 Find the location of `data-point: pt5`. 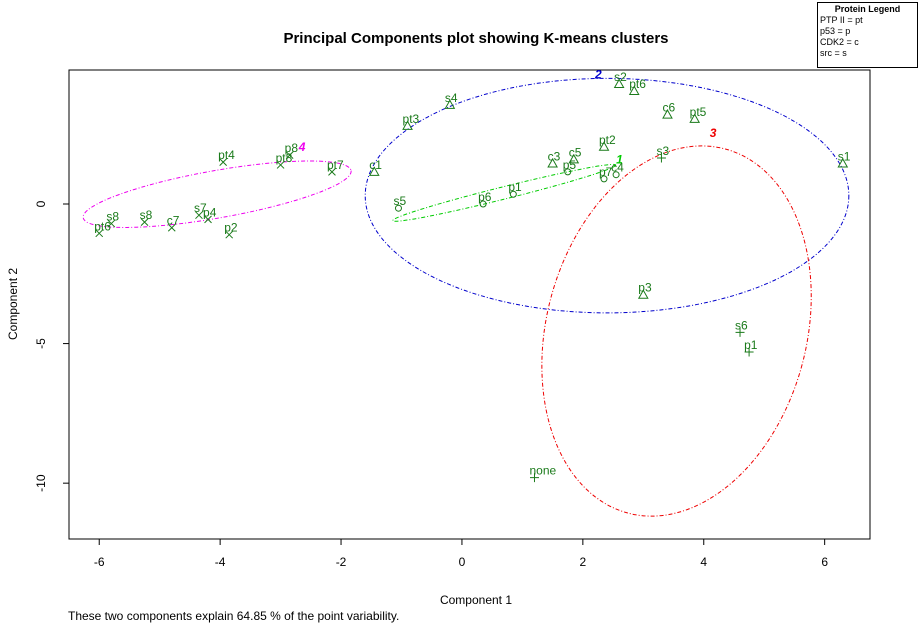

data-point: pt5 is located at coordinates (698, 114).